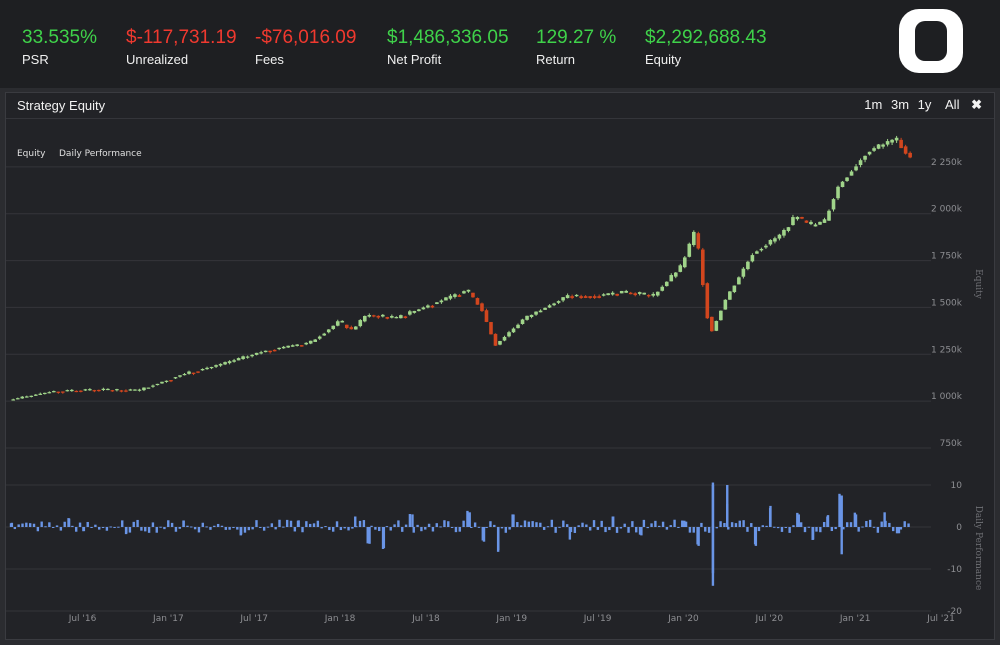  Describe the element at coordinates (157, 59) in the screenshot. I see `stat-label: Unrealized` at that location.